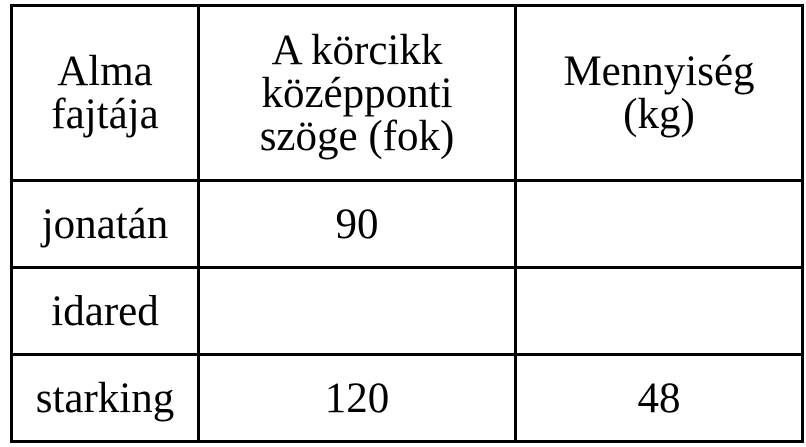  I want to click on header-line: (kg), so click(659, 114).